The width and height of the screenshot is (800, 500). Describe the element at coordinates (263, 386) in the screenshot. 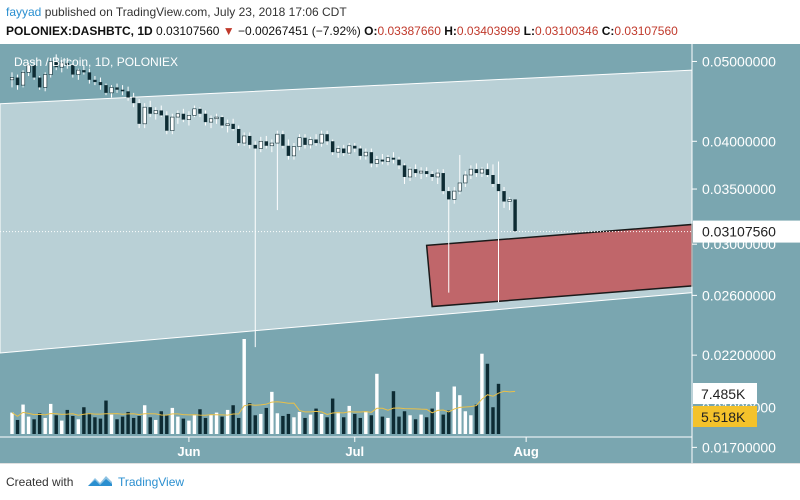

I see `volume-bars` at that location.